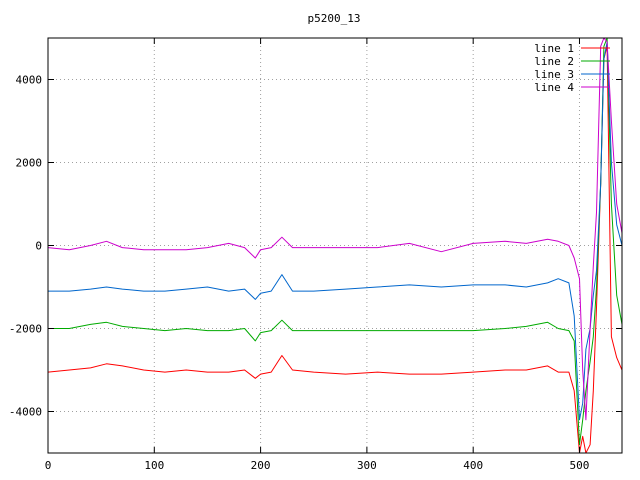 The width and height of the screenshot is (640, 480). Describe the element at coordinates (25, 329) in the screenshot. I see `y-tick-label: -2000` at that location.